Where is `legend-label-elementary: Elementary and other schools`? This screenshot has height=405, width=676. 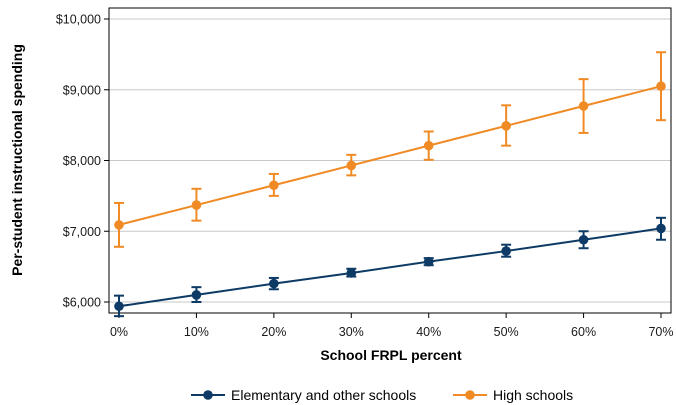
legend-label-elementary: Elementary and other schools is located at coordinates (323, 395).